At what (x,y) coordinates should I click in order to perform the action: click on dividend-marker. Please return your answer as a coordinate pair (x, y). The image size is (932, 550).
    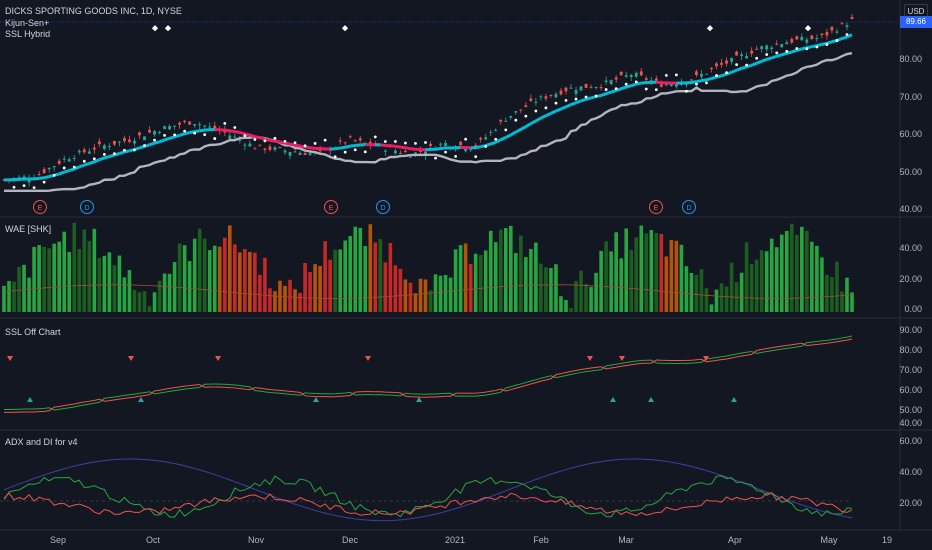
    Looking at the image, I should click on (383, 207).